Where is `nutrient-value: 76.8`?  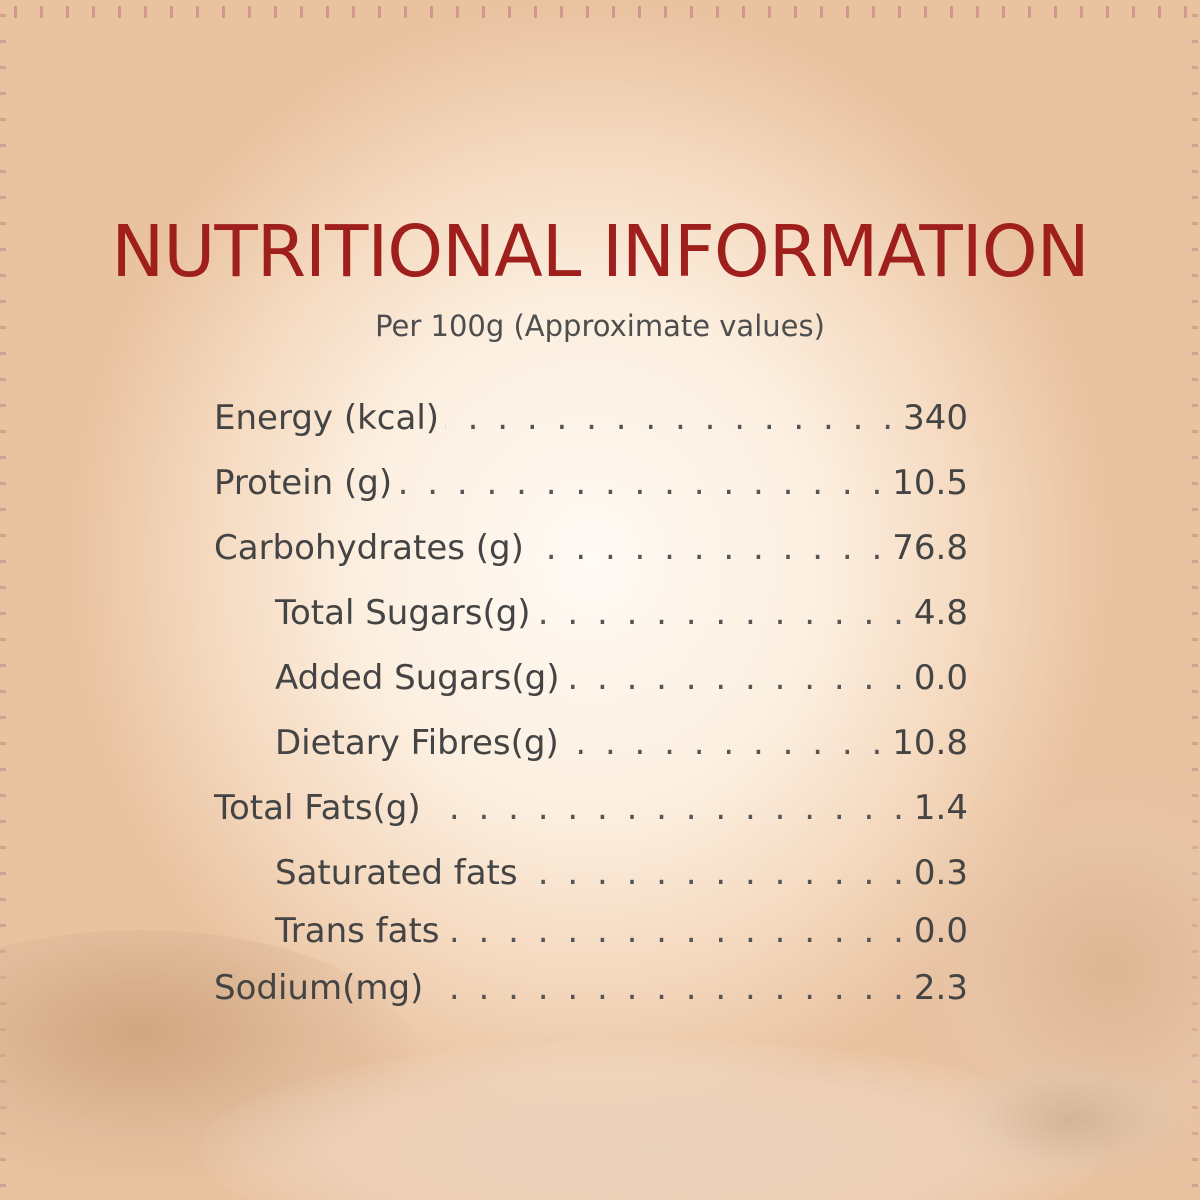 nutrient-value: 76.8 is located at coordinates (930, 548).